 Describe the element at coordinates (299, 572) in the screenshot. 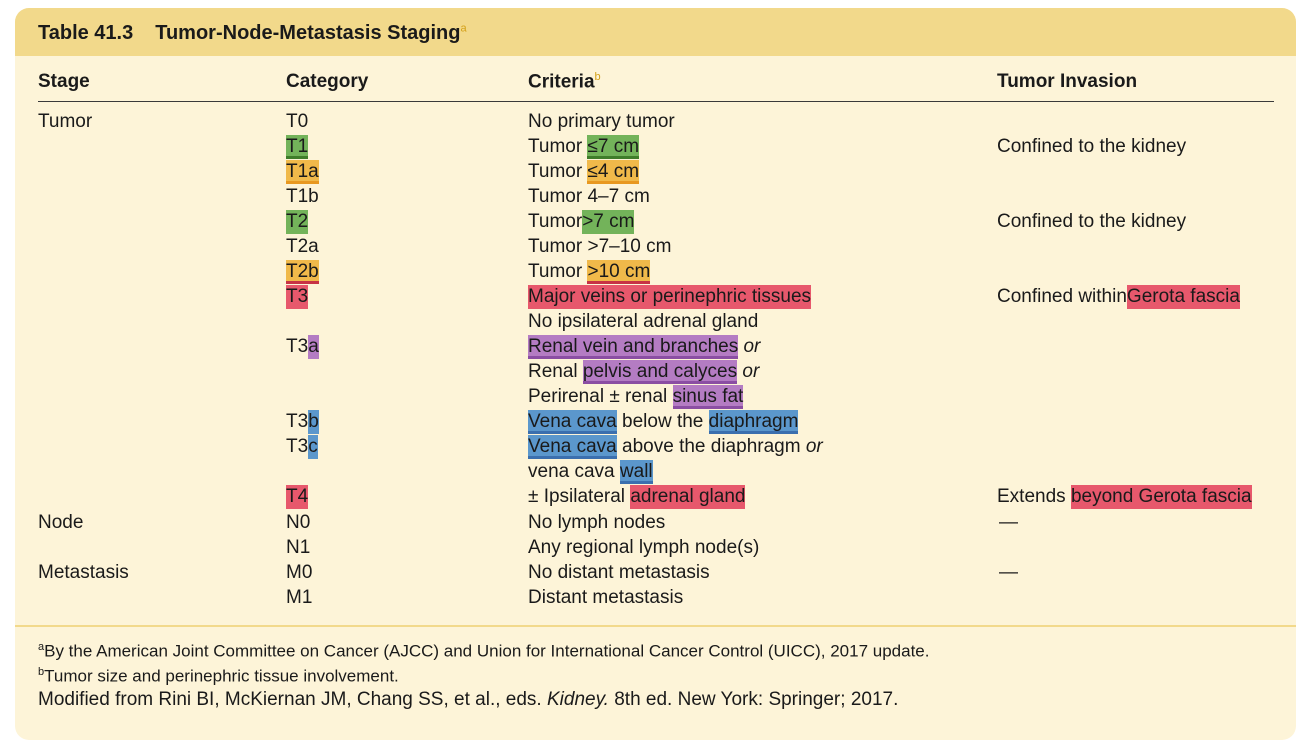

I see `category-cell: M0` at that location.